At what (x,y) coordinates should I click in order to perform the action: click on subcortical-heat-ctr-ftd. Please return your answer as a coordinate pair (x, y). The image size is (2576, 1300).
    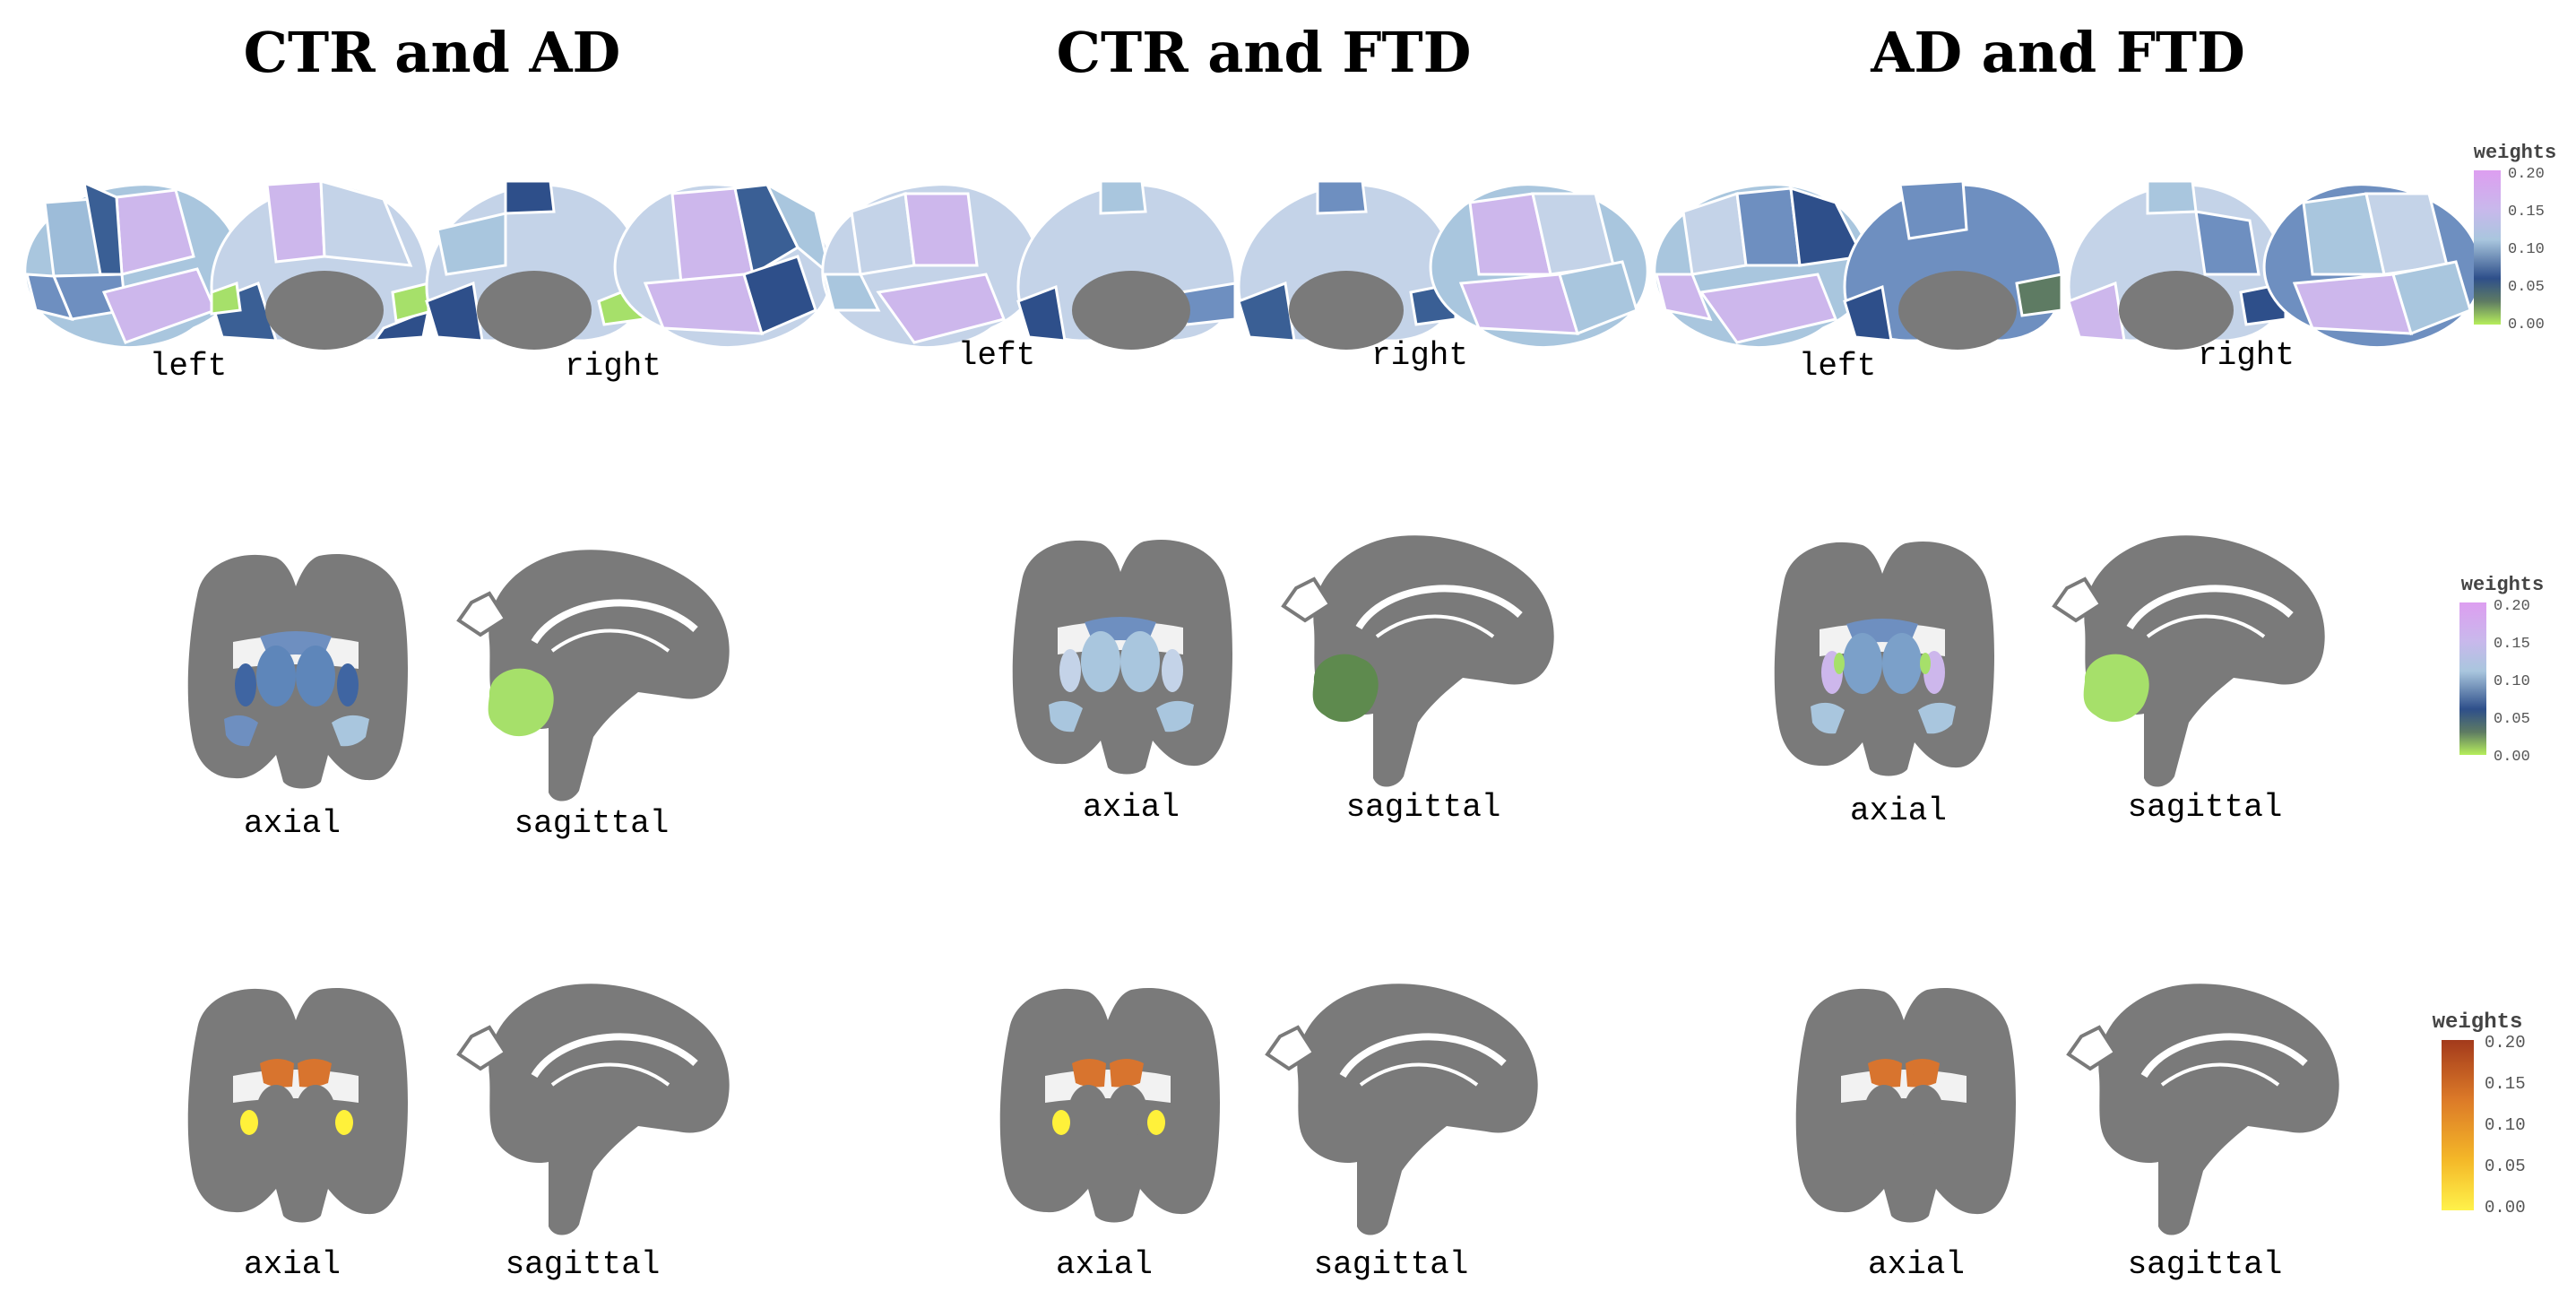
    Looking at the image, I should click on (1268, 1109).